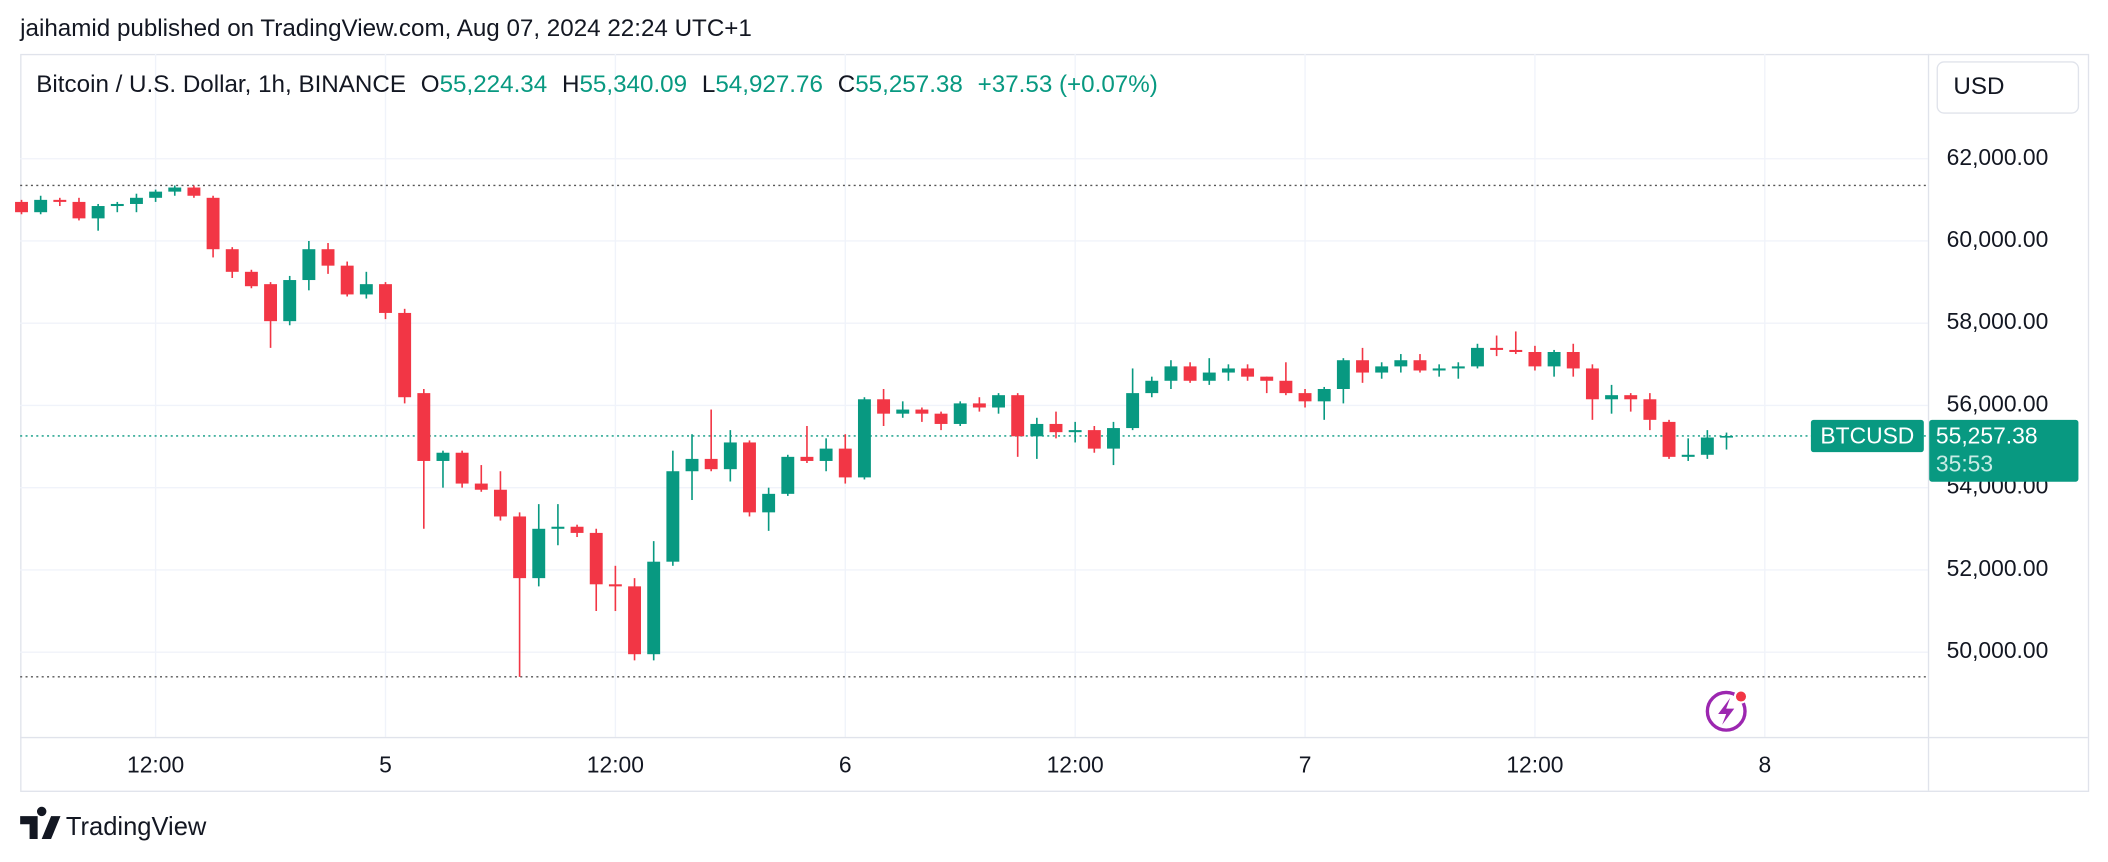 This screenshot has height=862, width=2108. Describe the element at coordinates (1998, 403) in the screenshot. I see `y-tick-label: 56,000.00` at that location.